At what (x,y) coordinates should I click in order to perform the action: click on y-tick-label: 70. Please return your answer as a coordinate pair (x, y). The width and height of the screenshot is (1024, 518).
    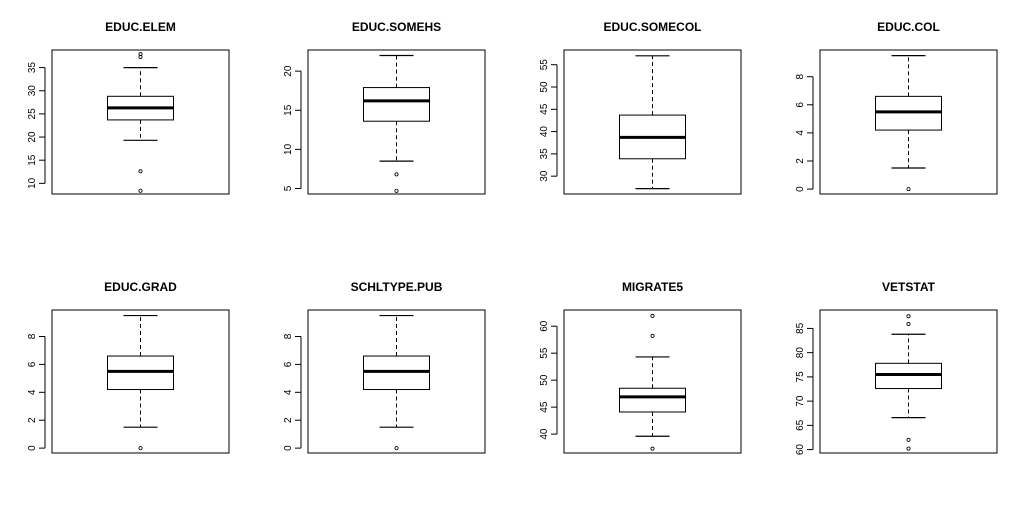
    Looking at the image, I should click on (800, 401).